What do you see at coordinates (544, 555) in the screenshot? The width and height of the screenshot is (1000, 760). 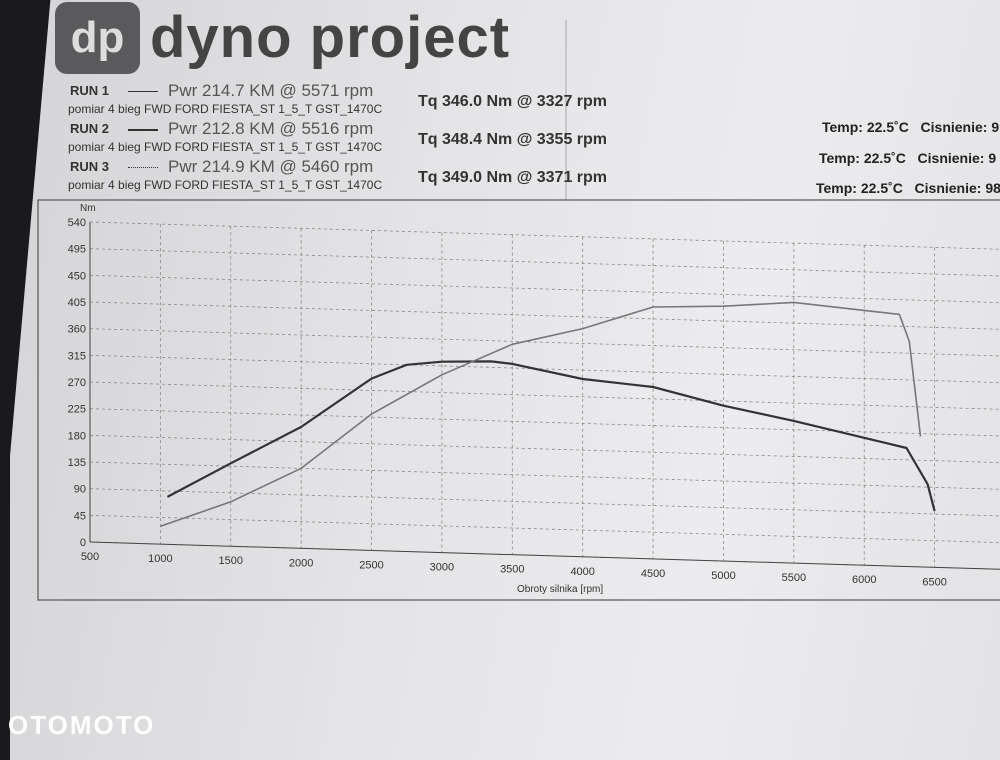 I see `x-axis` at bounding box center [544, 555].